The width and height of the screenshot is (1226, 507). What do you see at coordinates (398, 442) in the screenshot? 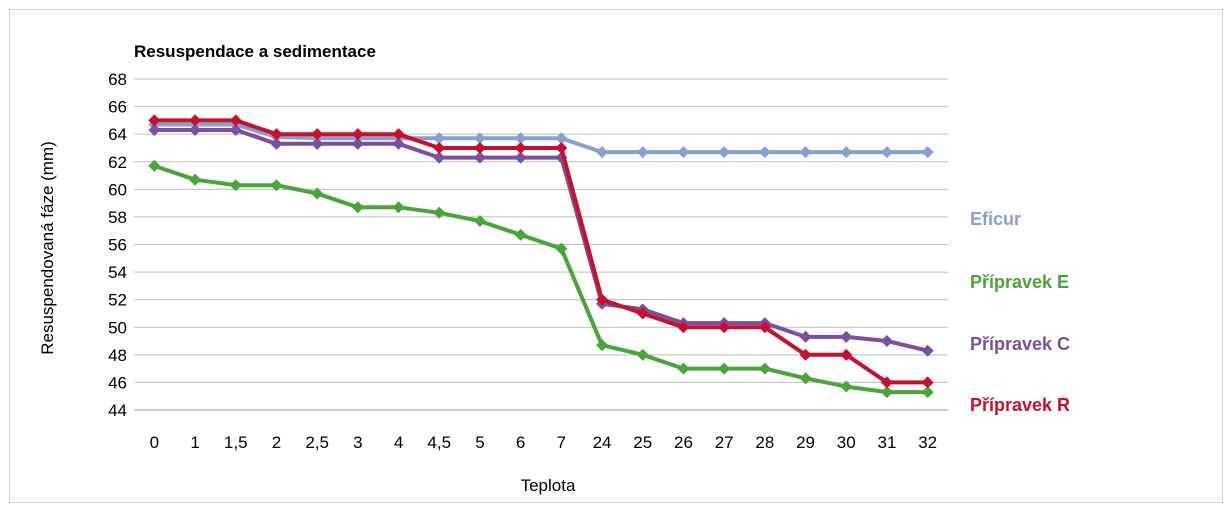
I see `x-tick-label: 4` at bounding box center [398, 442].